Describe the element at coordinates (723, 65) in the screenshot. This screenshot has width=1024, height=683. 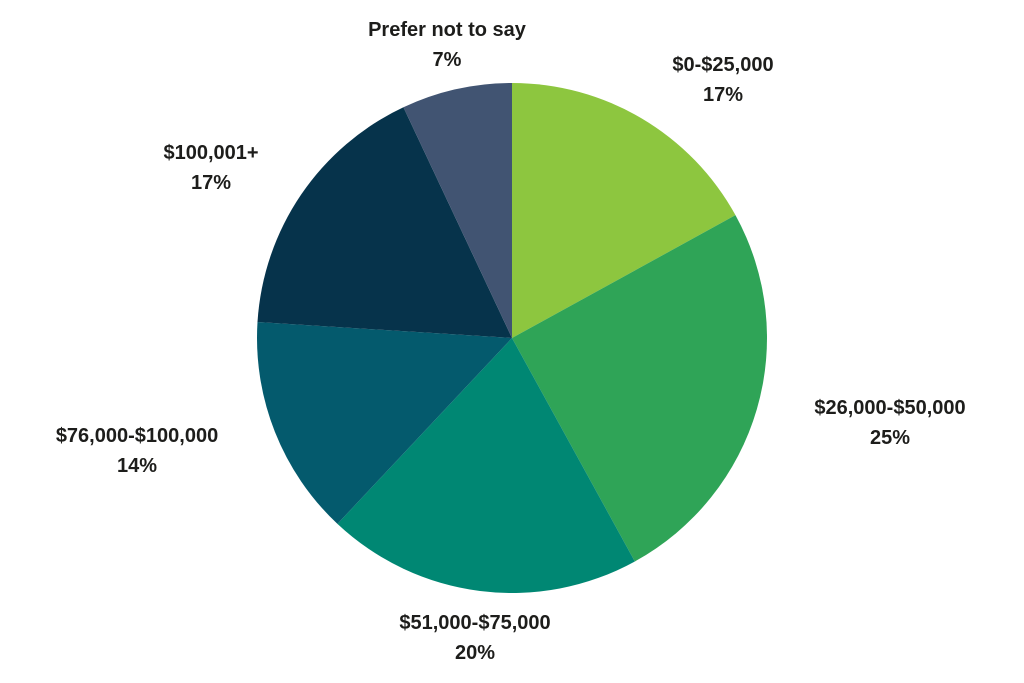
I see `slice-label-text: $0-$25,000` at that location.